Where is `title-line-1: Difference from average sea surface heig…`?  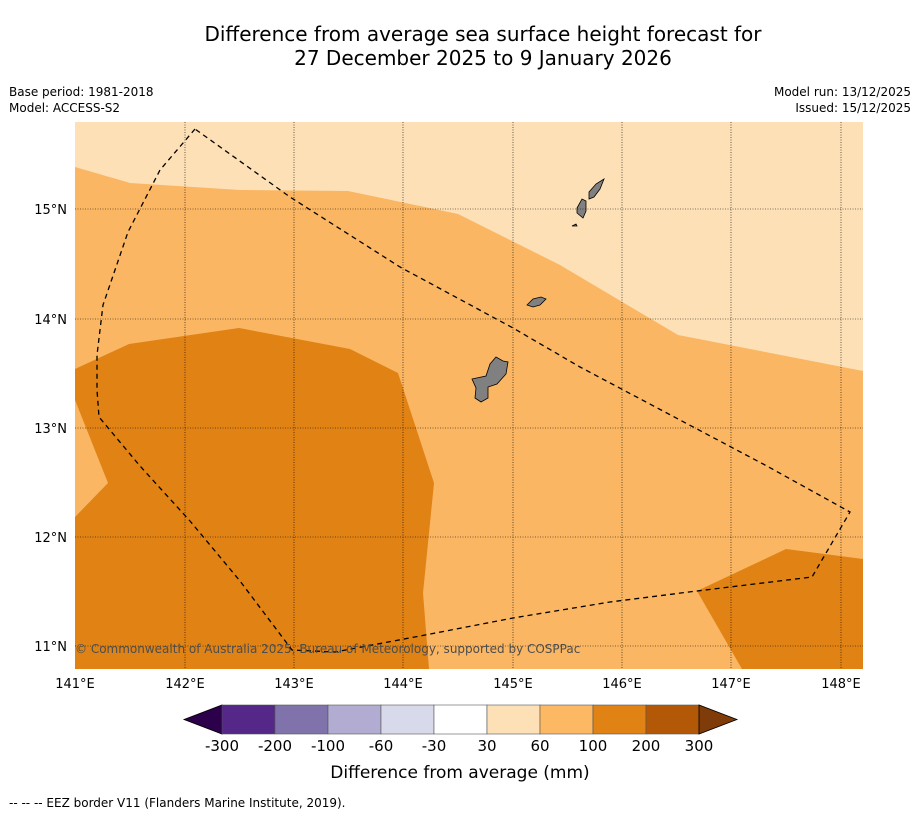 title-line-1: Difference from average sea surface heig… is located at coordinates (483, 34).